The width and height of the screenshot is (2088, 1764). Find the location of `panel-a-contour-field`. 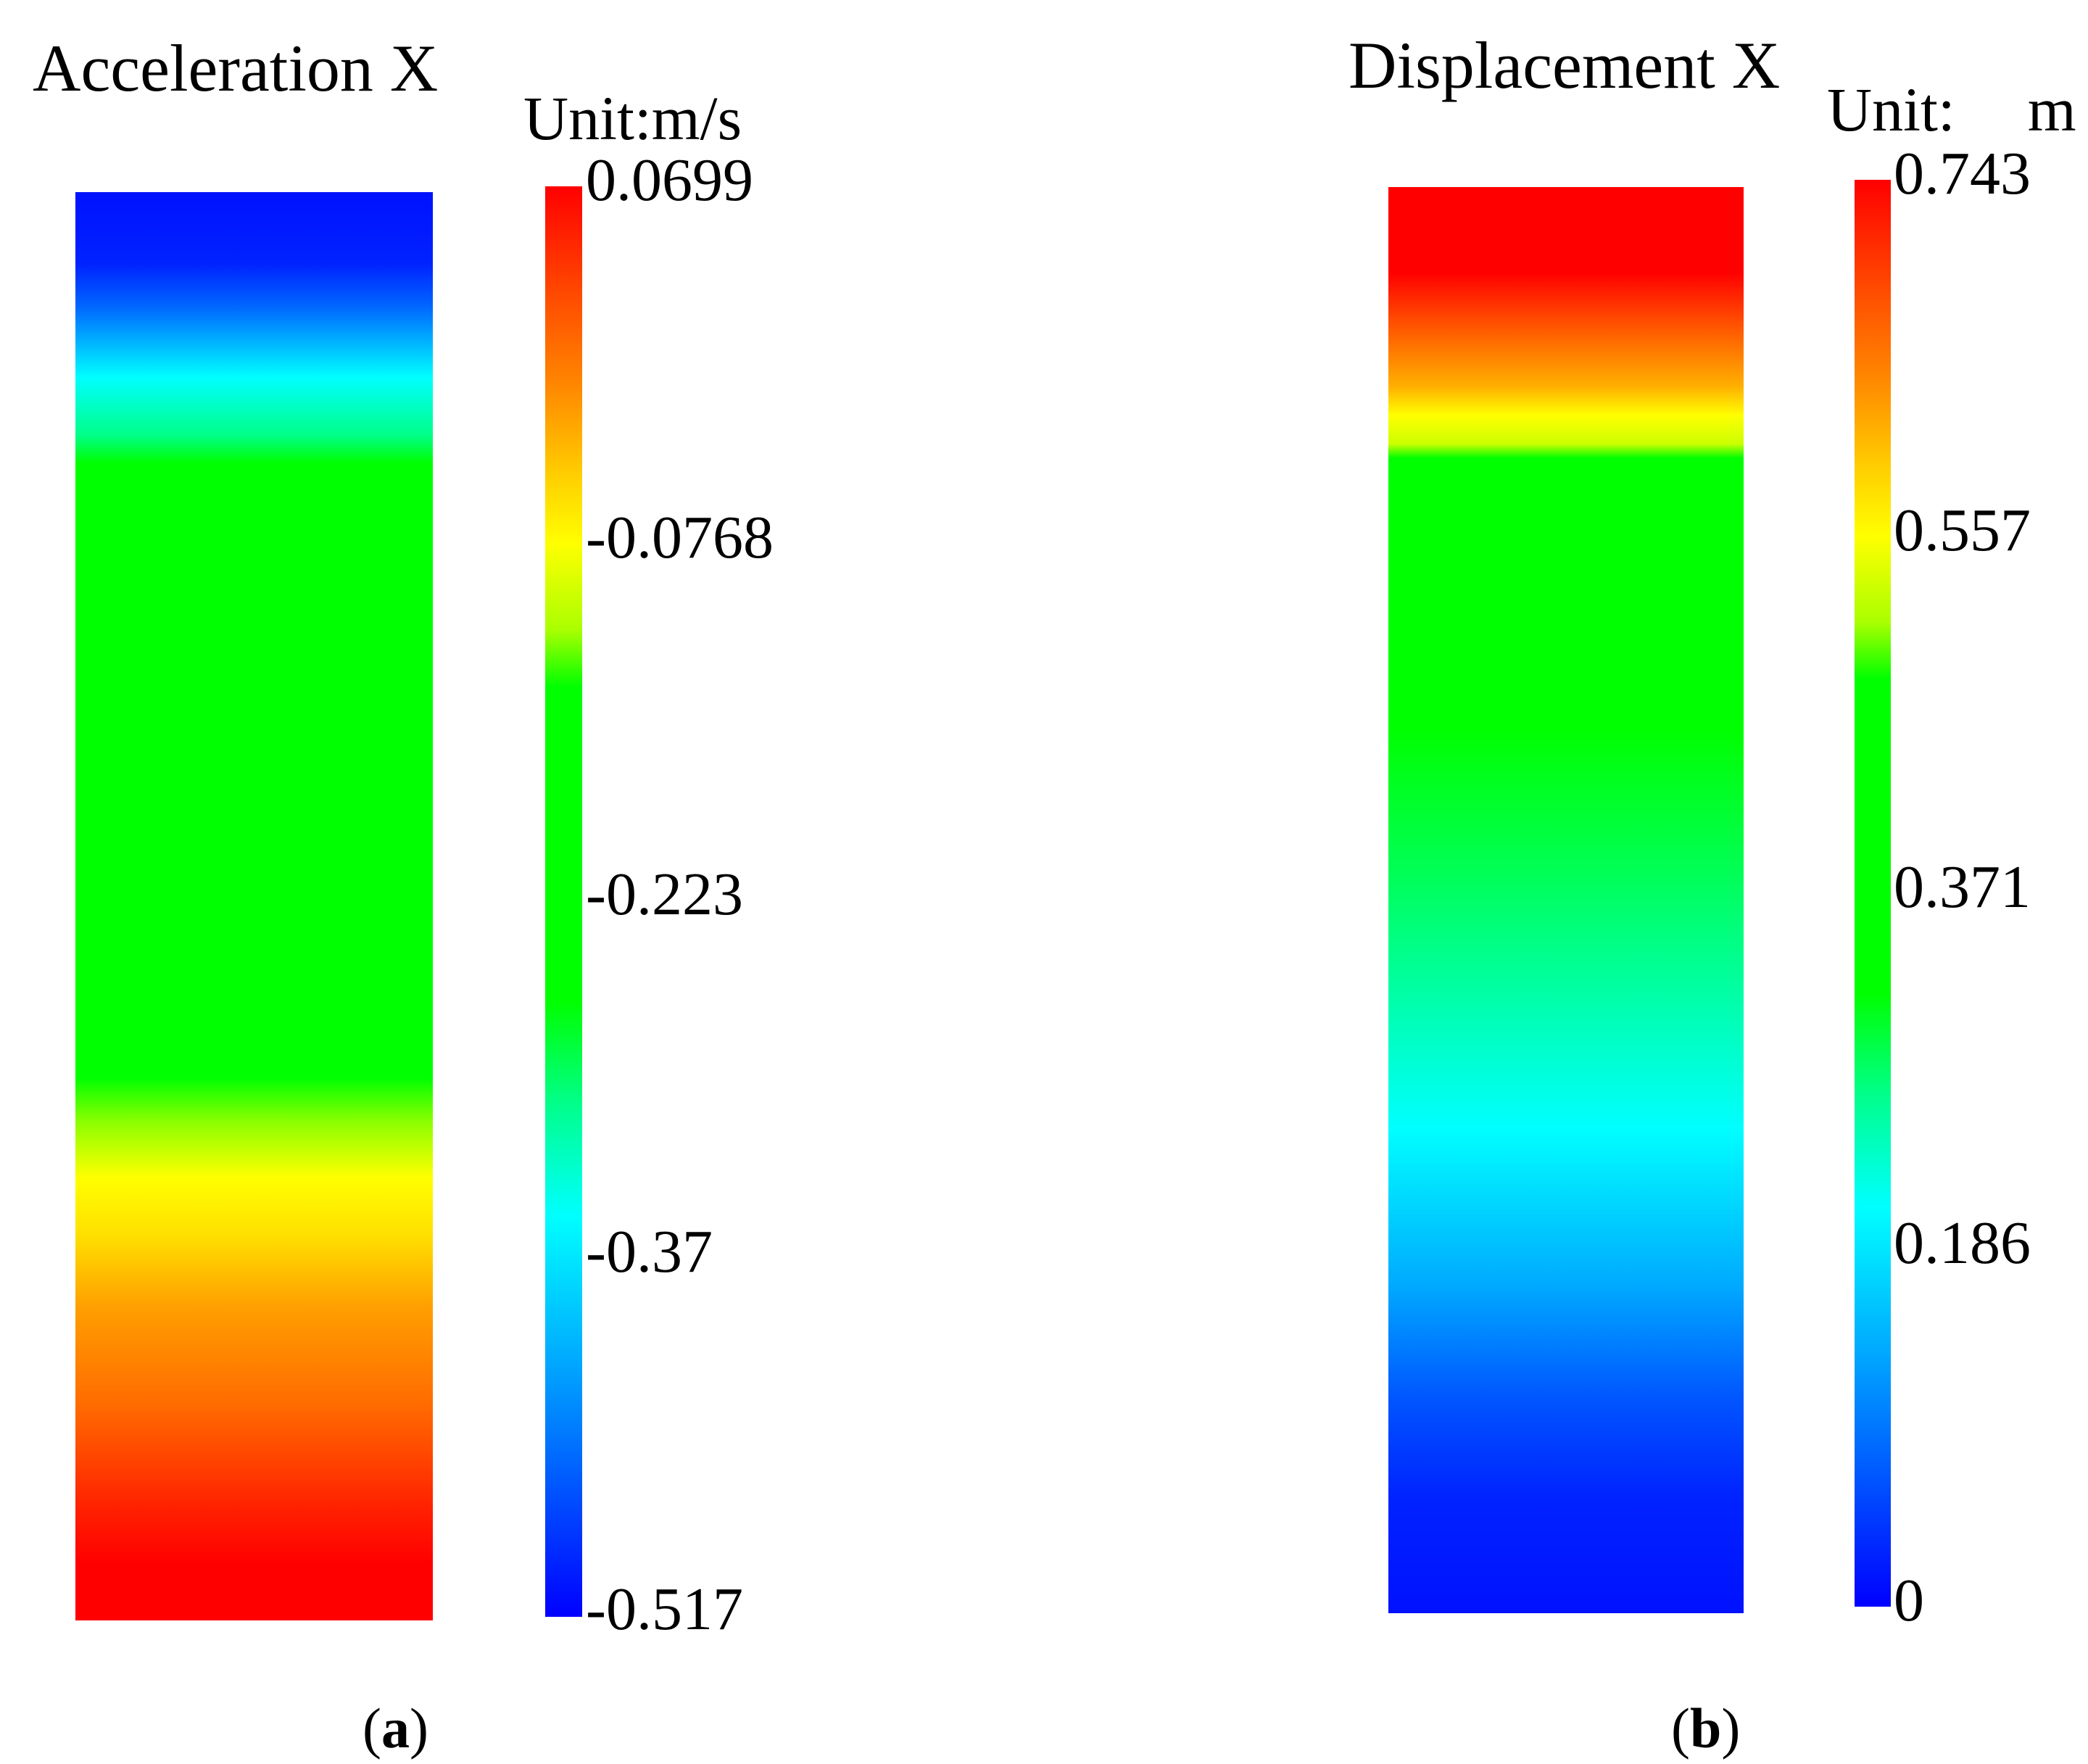

panel-a-contour-field is located at coordinates (254, 906).